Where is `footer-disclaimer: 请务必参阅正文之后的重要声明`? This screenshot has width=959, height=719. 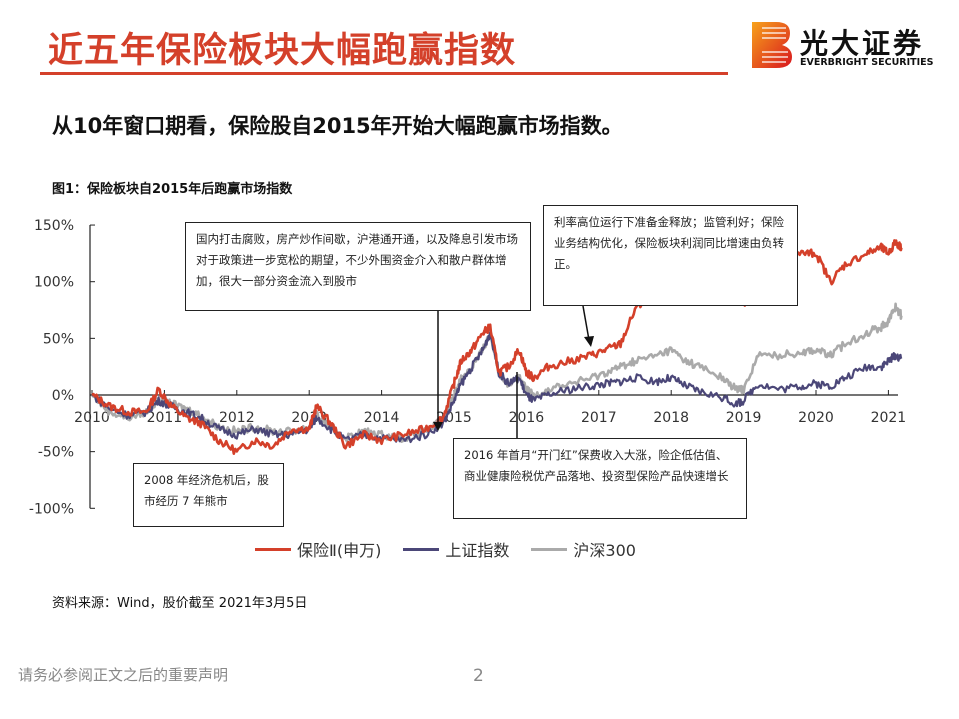
footer-disclaimer: 请务必参阅正文之后的重要声明 is located at coordinates (123, 675).